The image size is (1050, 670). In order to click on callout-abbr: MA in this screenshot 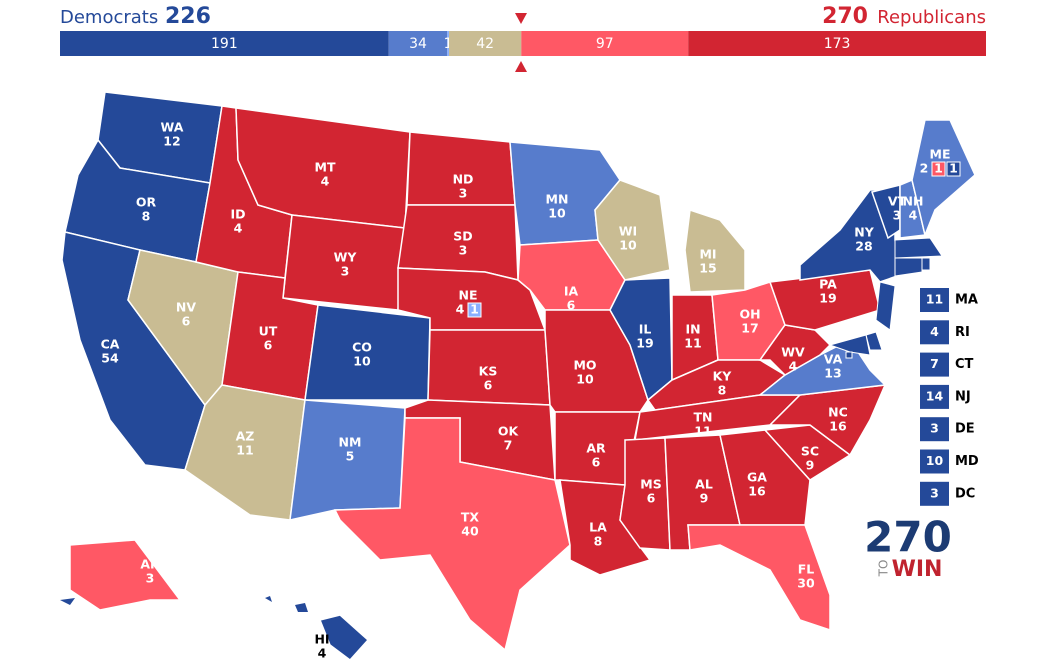, I will do `click(966, 300)`.